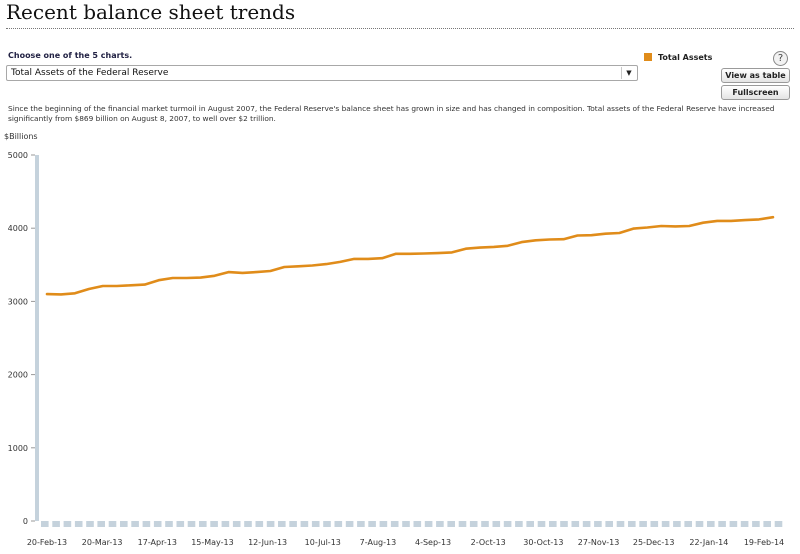 The width and height of the screenshot is (800, 554). I want to click on x-tick-label: 4-Sep-13, so click(433, 542).